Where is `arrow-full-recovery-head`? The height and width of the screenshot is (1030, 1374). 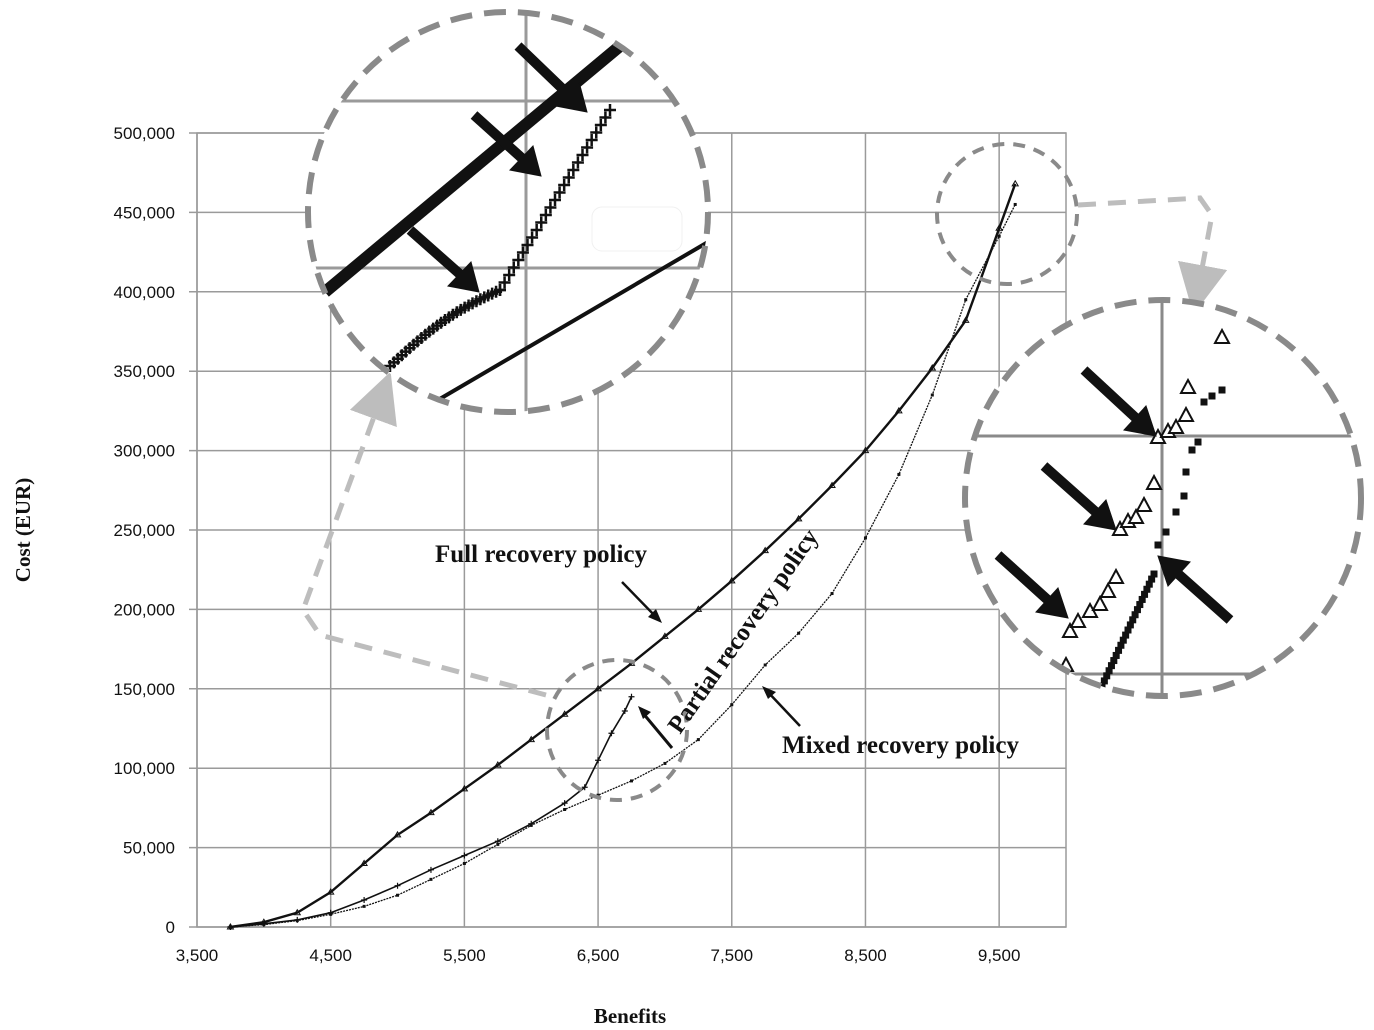 arrow-full-recovery-head is located at coordinates (655, 616).